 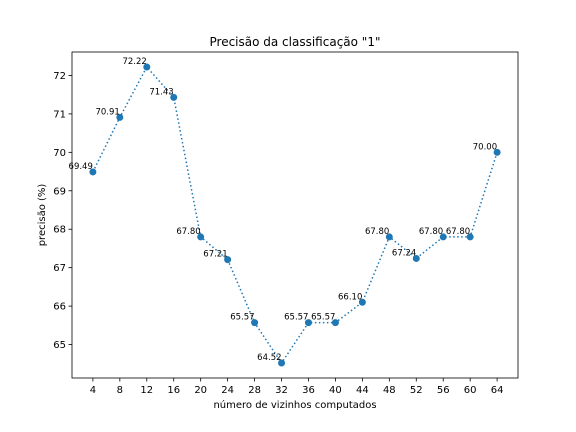 I want to click on data-label: 64.52, so click(x=269, y=358).